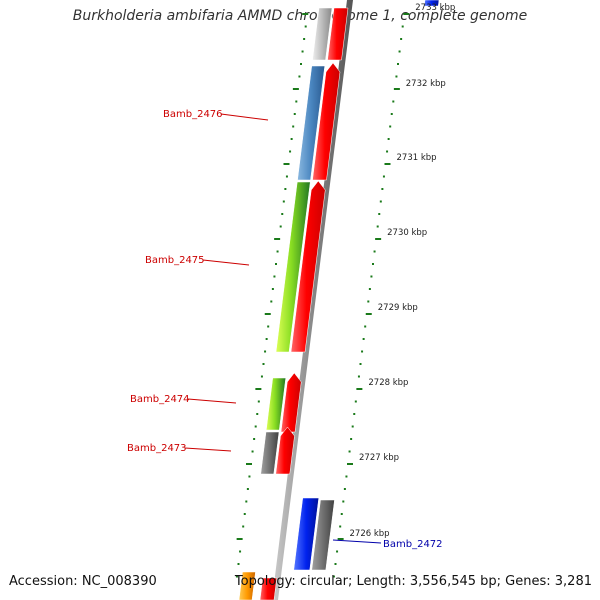 The height and width of the screenshot is (600, 600). I want to click on accession-text: Accession: NC_008390, so click(83, 581).